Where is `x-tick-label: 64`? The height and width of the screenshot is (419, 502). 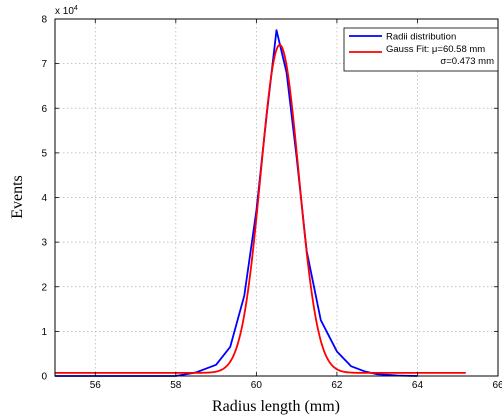
x-tick-label: 64 is located at coordinates (418, 385).